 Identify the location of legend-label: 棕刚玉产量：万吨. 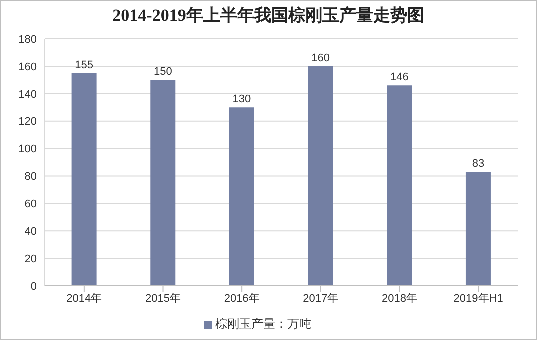
(264, 324).